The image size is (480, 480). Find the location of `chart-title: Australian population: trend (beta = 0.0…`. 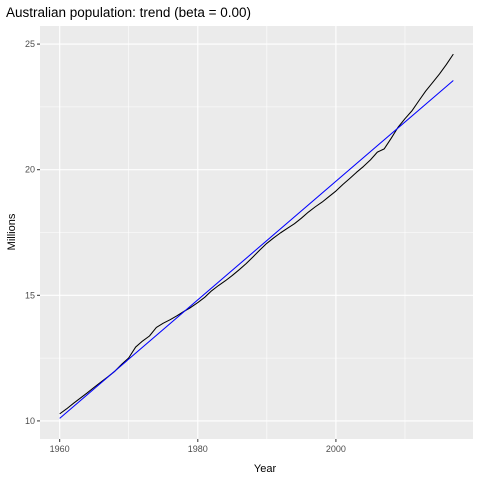

chart-title: Australian population: trend (beta = 0.0… is located at coordinates (128, 12).